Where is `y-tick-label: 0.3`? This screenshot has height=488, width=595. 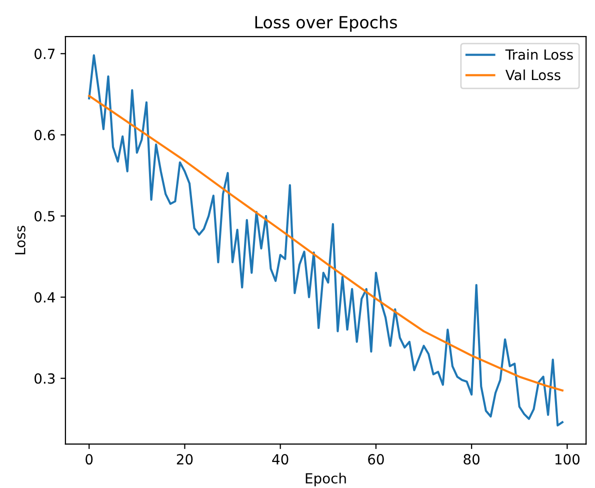 y-tick-label: 0.3 is located at coordinates (44, 378).